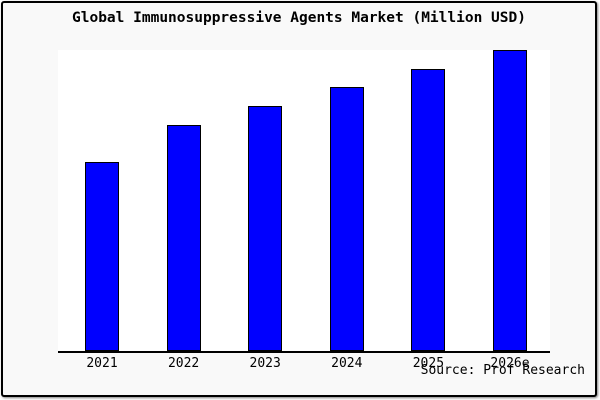 This screenshot has width=600, height=400. I want to click on bar-2026e, so click(510, 200).